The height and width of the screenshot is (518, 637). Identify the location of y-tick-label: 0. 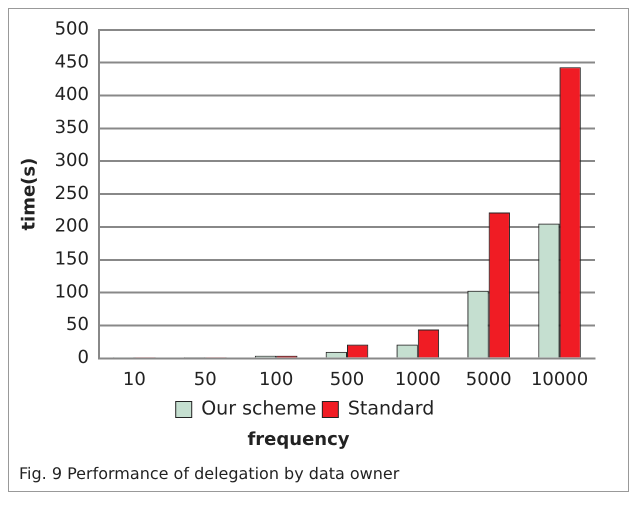
(83, 357).